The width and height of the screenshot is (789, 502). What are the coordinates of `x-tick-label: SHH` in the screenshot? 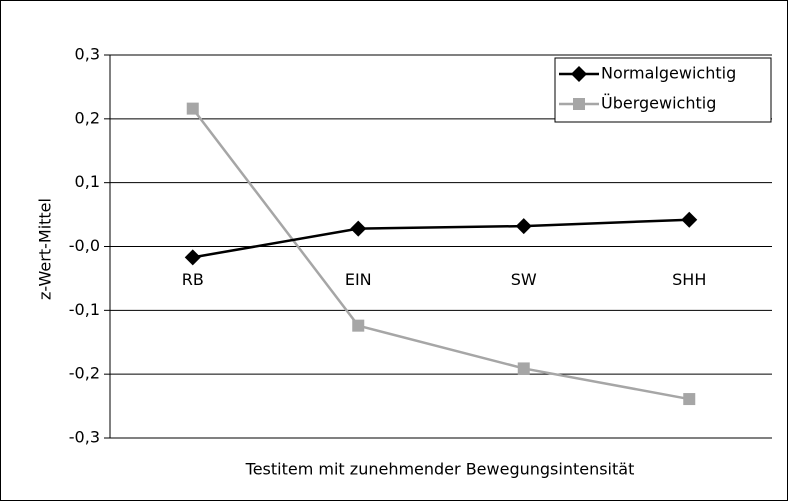 It's located at (689, 279).